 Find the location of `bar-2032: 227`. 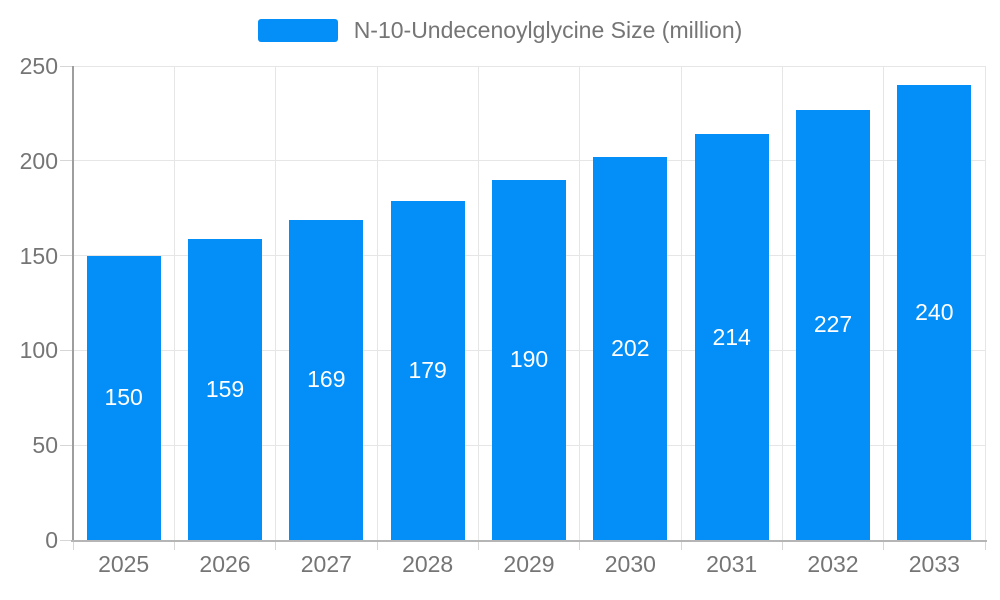

bar-2032: 227 is located at coordinates (833, 324).